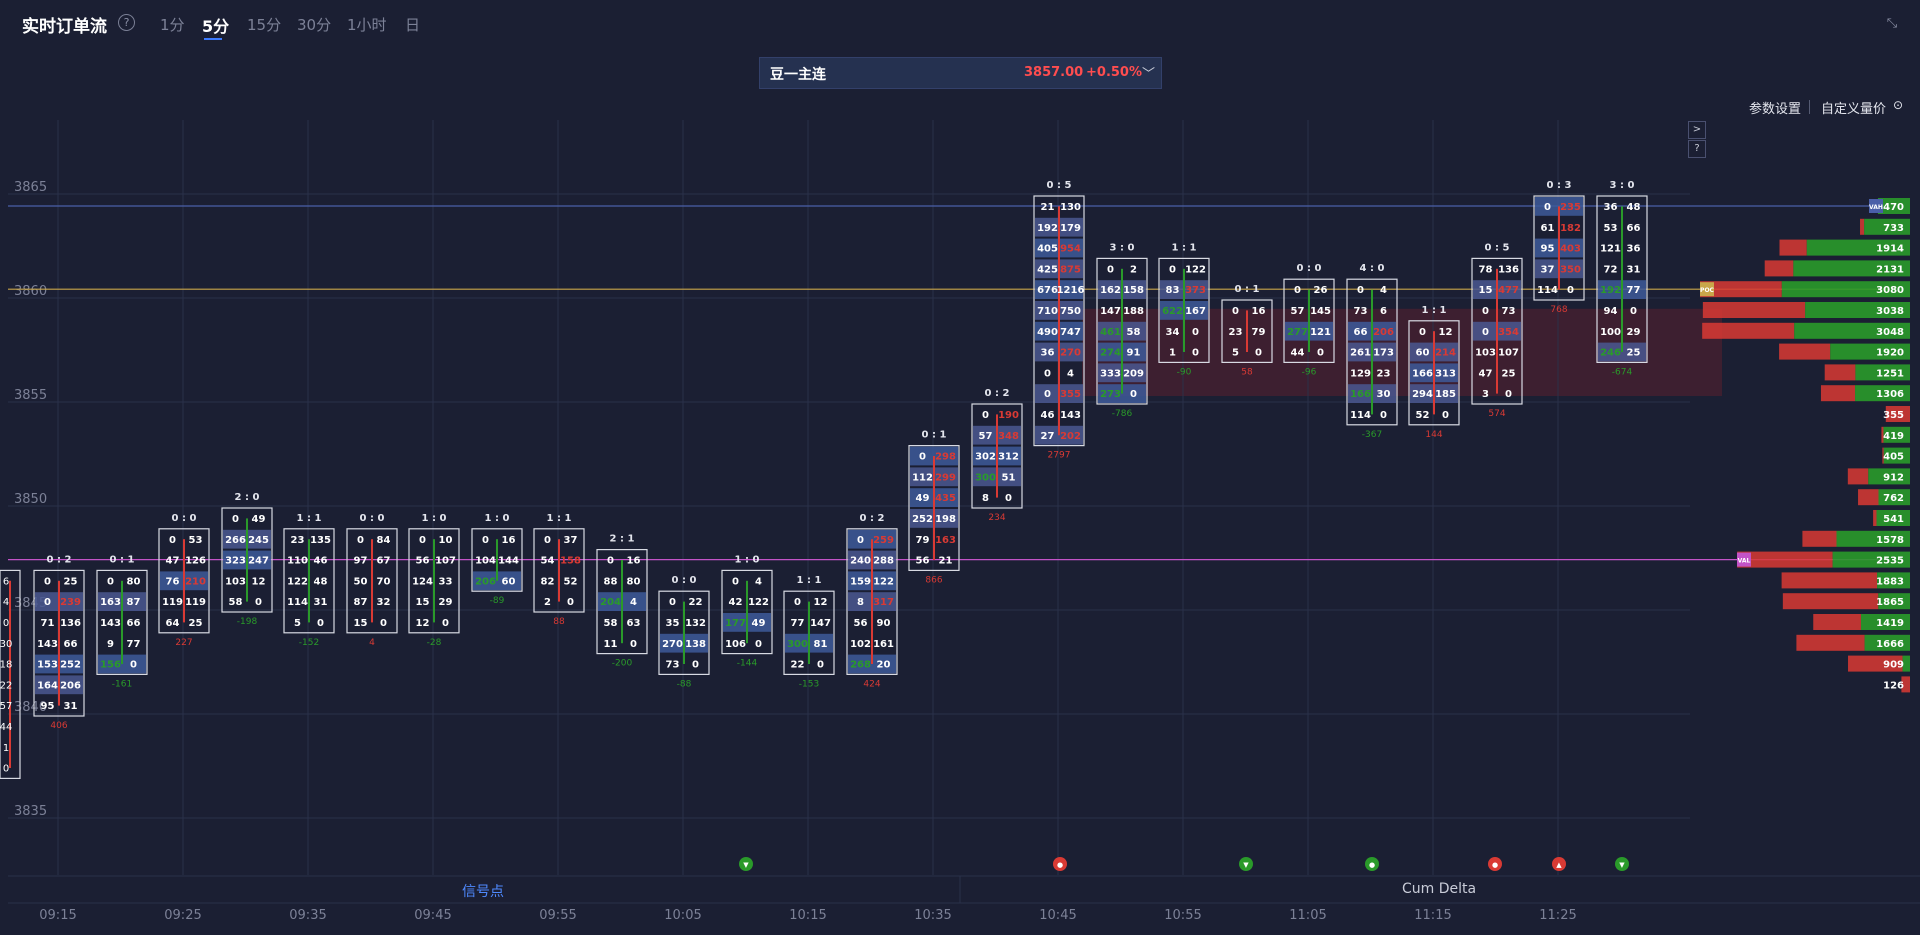  Describe the element at coordinates (384, 561) in the screenshot. I see `cell-ask: 67` at that location.